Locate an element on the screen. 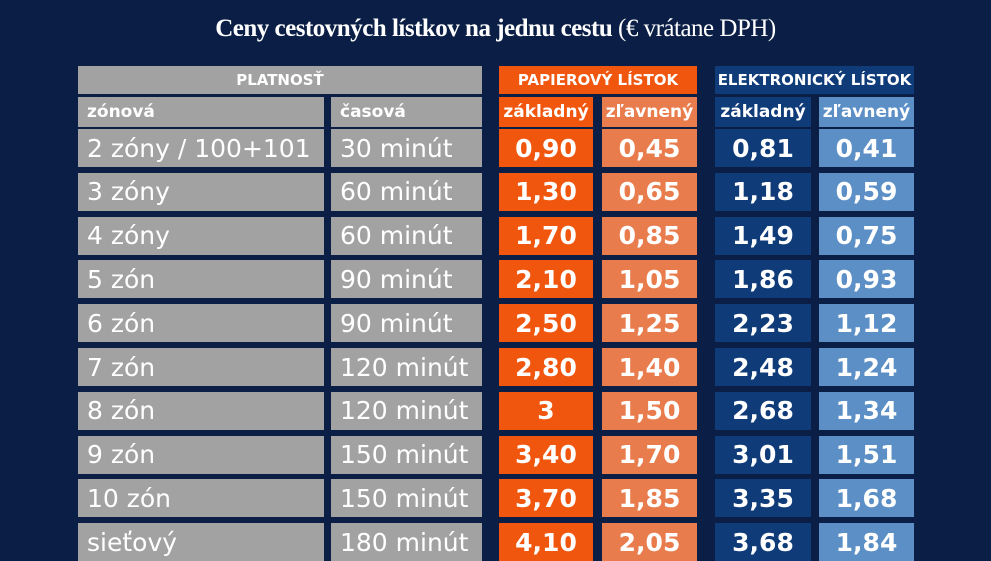 Image resolution: width=991 pixels, height=561 pixels. subheader-paper-basic: základný is located at coordinates (546, 112).